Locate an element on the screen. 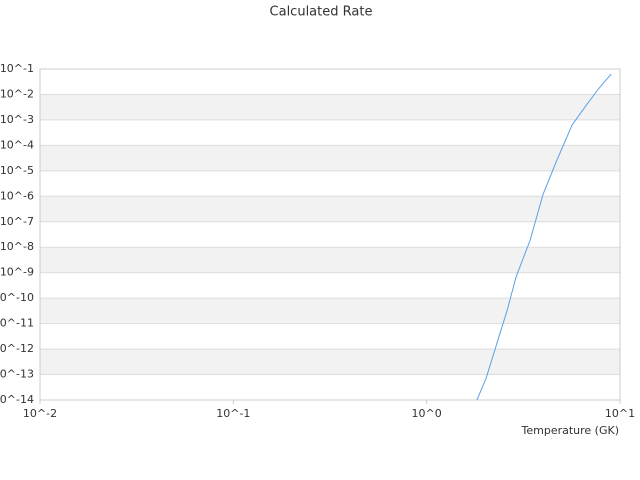 The height and width of the screenshot is (480, 640). y-tick-label: 10^-1 is located at coordinates (17, 68).